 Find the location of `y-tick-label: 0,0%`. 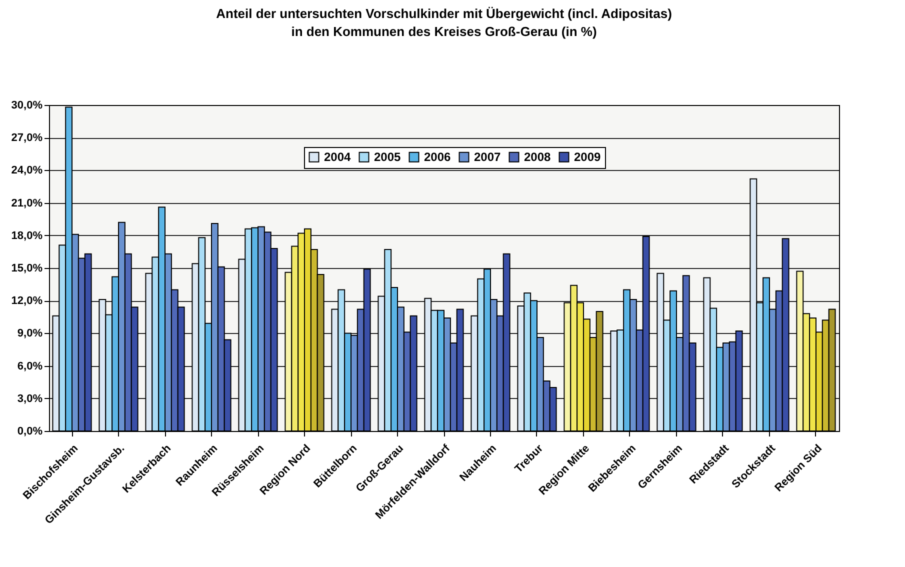

y-tick-label: 0,0% is located at coordinates (30, 432).